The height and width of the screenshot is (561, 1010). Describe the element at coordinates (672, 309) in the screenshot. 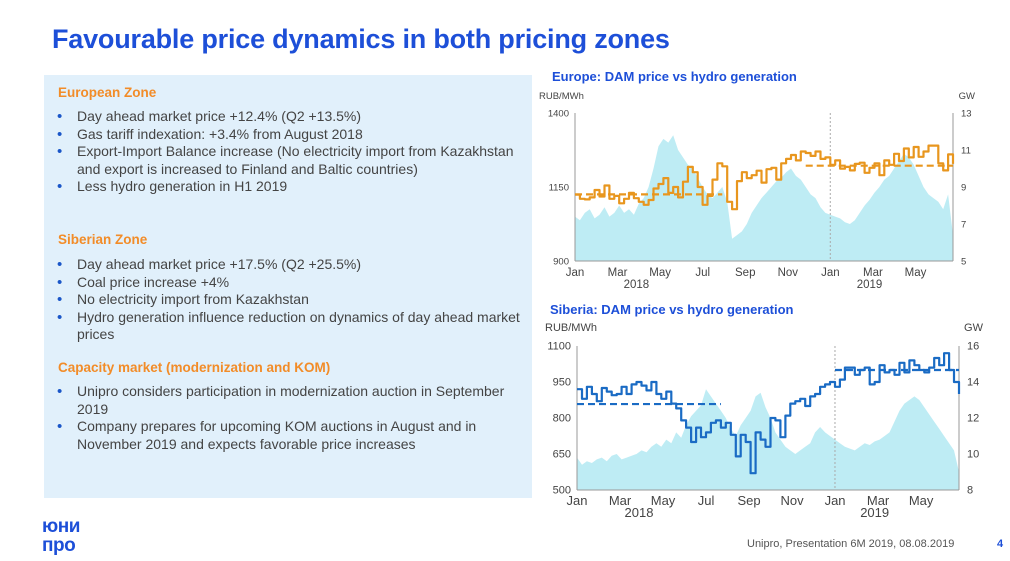

I see `siberia-chart-title: Siberia: DAM price vs hydro generation` at that location.